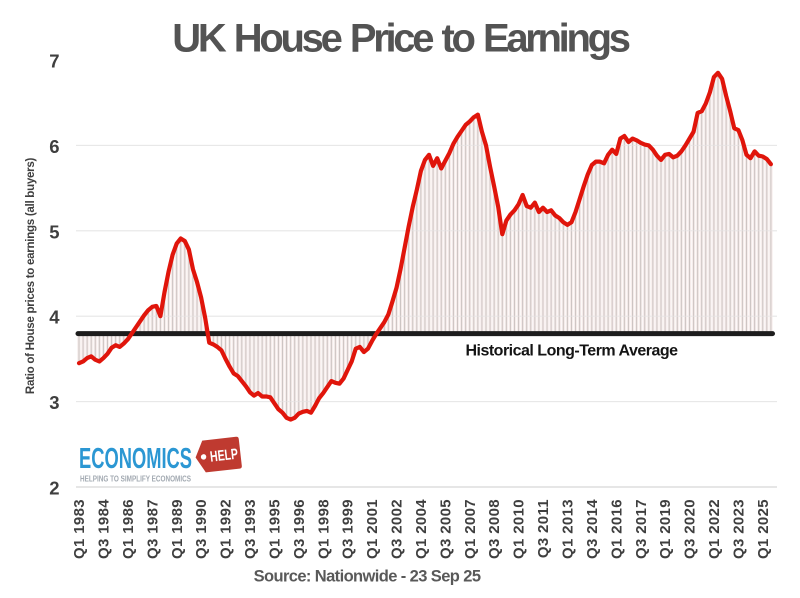 Image resolution: width=800 pixels, height=598 pixels. I want to click on svg-text: Q1 2010, so click(519, 529).